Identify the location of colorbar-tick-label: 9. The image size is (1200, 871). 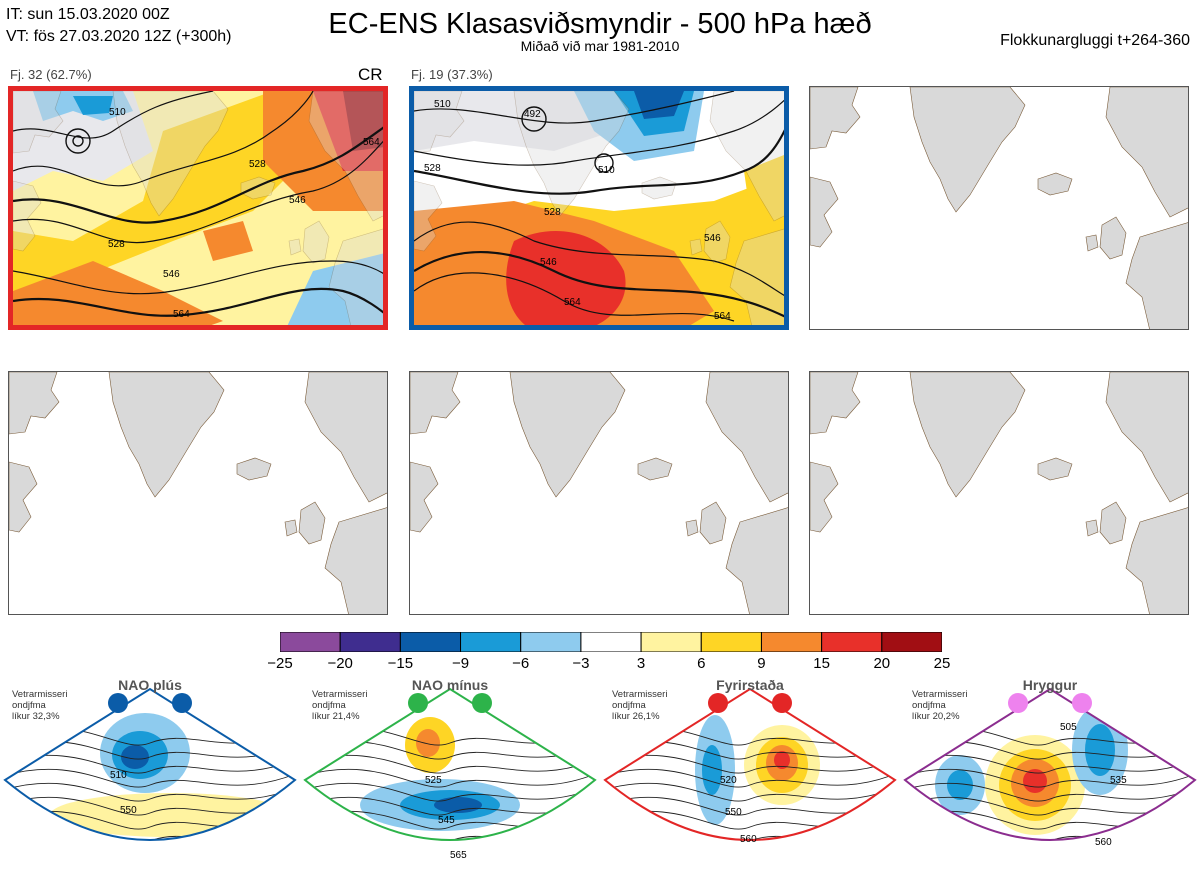
(761, 663).